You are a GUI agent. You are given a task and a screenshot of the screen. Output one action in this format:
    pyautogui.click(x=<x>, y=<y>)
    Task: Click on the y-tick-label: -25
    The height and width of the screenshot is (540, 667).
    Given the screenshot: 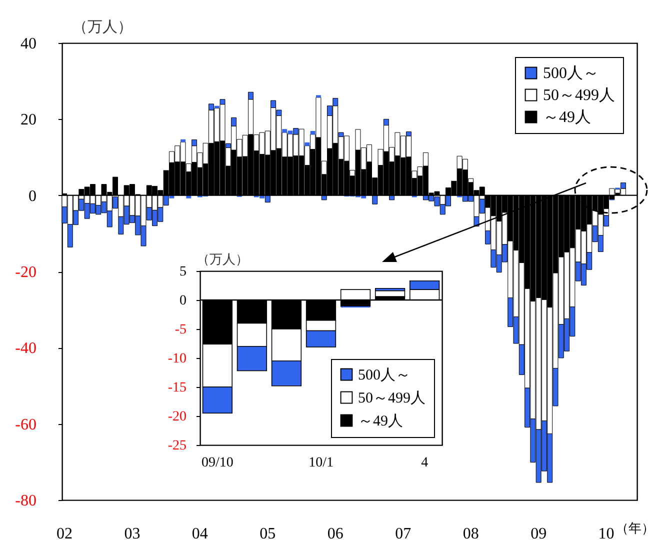 What is the action you would take?
    pyautogui.click(x=177, y=446)
    